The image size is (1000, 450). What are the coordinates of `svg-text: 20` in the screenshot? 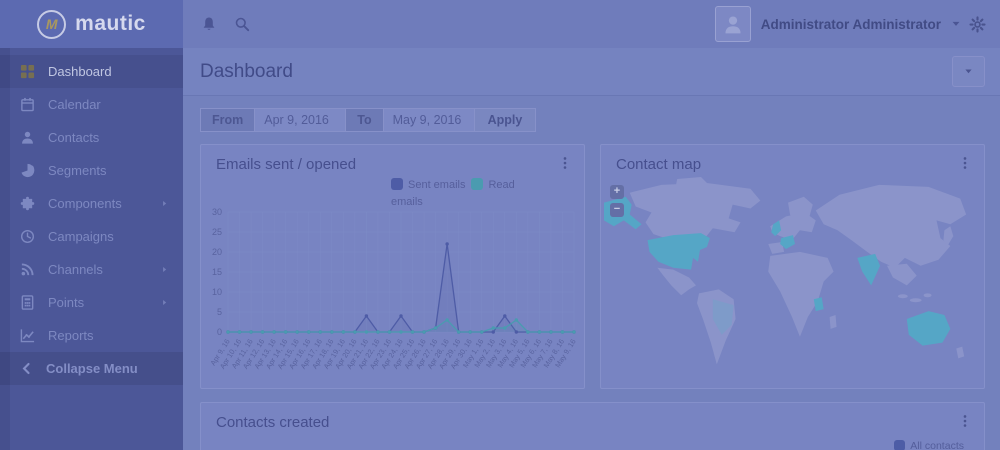 It's located at (217, 252).